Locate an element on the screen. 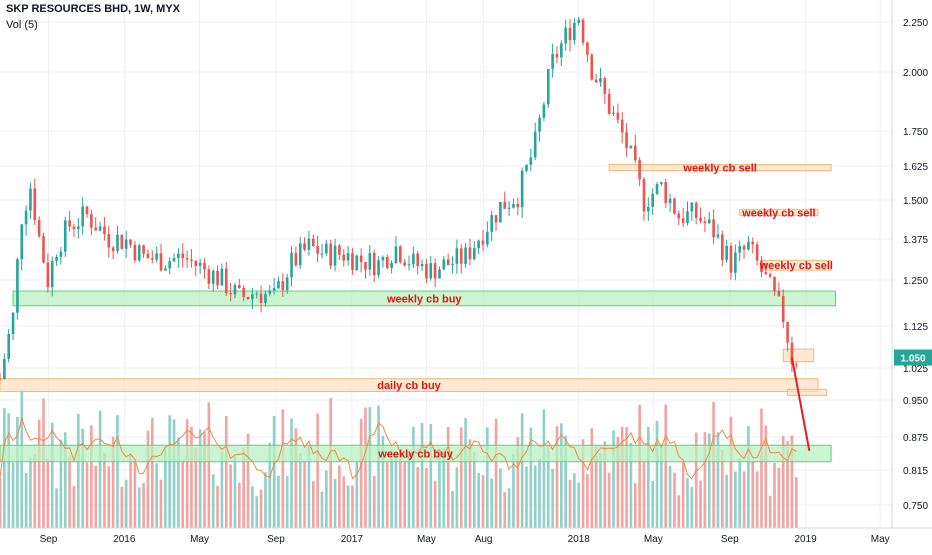  y-tick-label: 2.000 is located at coordinates (915, 73).